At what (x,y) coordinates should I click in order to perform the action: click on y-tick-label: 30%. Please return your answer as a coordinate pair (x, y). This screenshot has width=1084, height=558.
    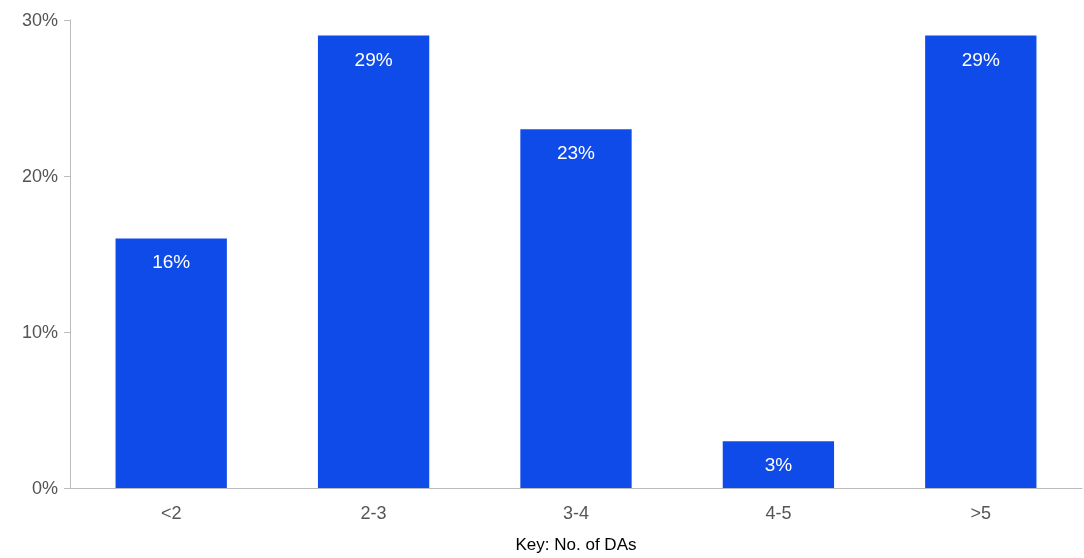
    Looking at the image, I should click on (39, 20).